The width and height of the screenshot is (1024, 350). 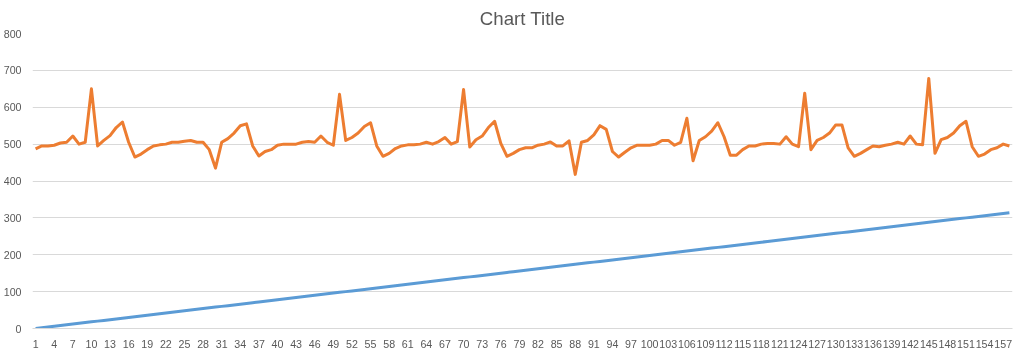 I want to click on y-tick-label: 300, so click(x=12, y=217).